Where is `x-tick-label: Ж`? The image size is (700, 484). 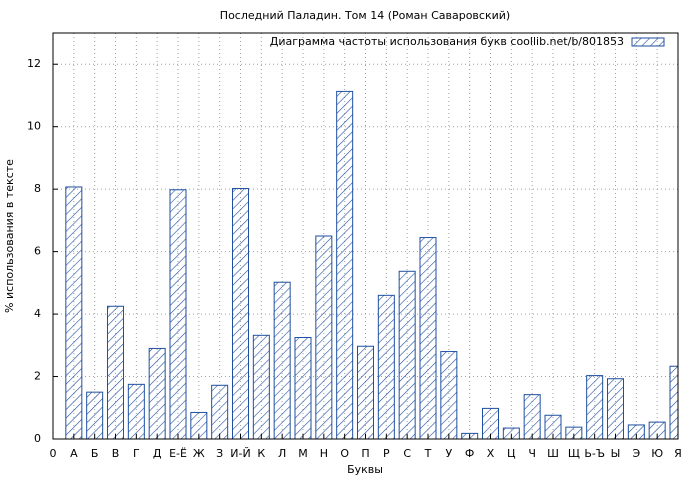
x-tick-label: Ж is located at coordinates (199, 453).